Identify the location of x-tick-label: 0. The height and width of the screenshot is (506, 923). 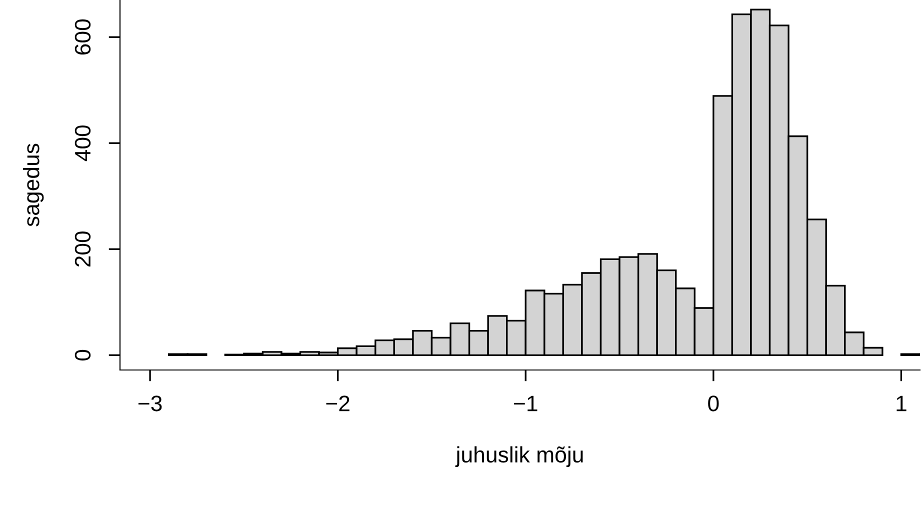
(713, 404).